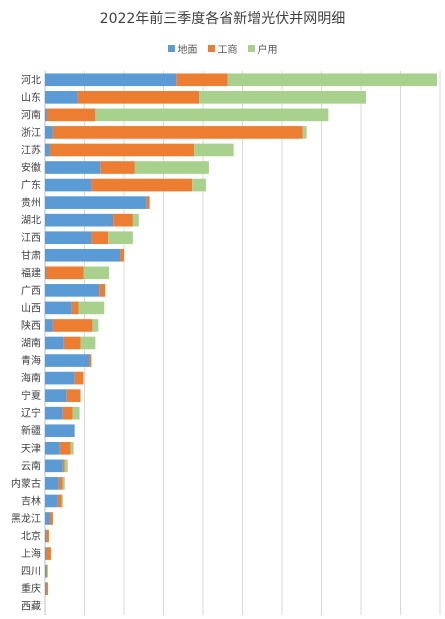 The height and width of the screenshot is (619, 445). What do you see at coordinates (31, 607) in the screenshot?
I see `category-label: 西藏` at bounding box center [31, 607].